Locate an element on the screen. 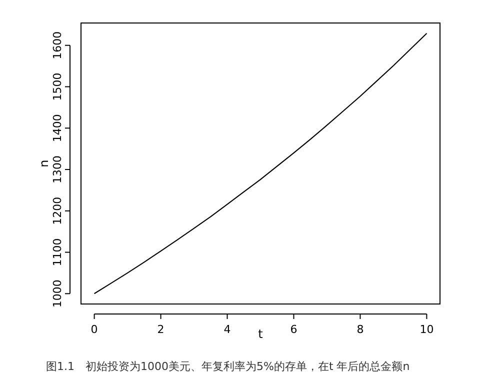 This screenshot has width=504, height=381. x-tick-label: 10 is located at coordinates (427, 329).